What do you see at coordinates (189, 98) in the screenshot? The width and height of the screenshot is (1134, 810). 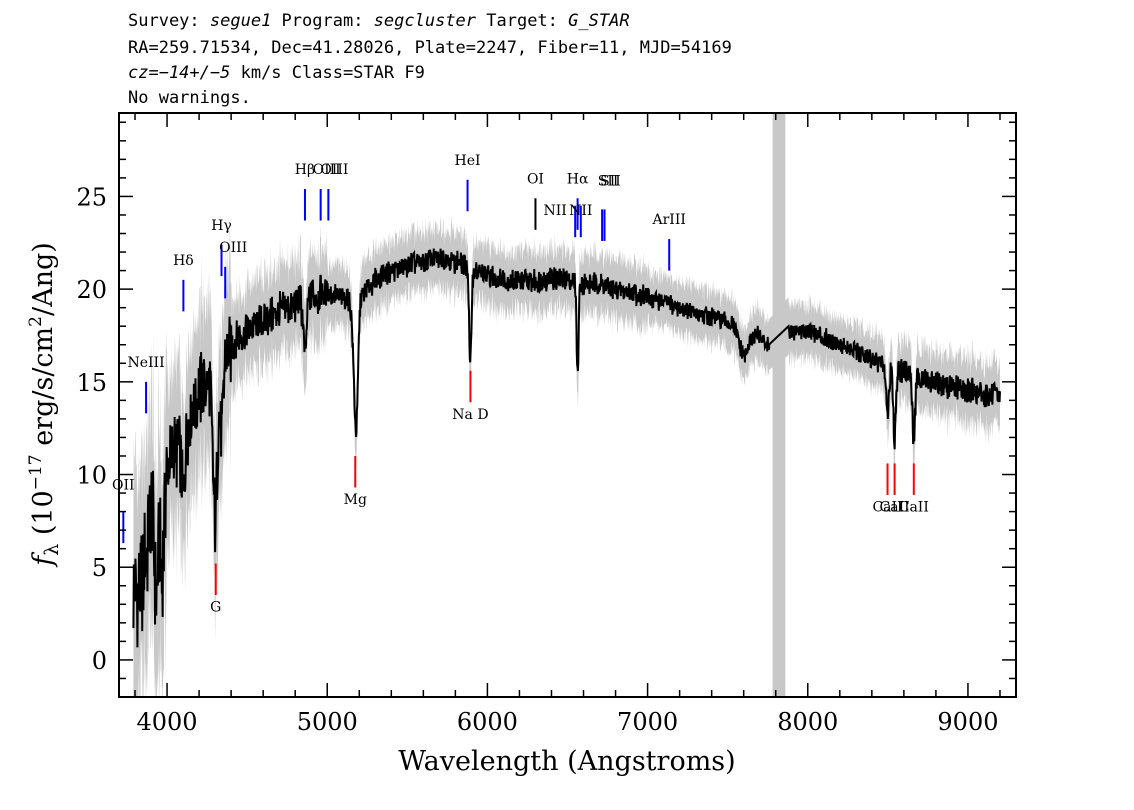 I see `header-line-4: No warnings.` at bounding box center [189, 98].